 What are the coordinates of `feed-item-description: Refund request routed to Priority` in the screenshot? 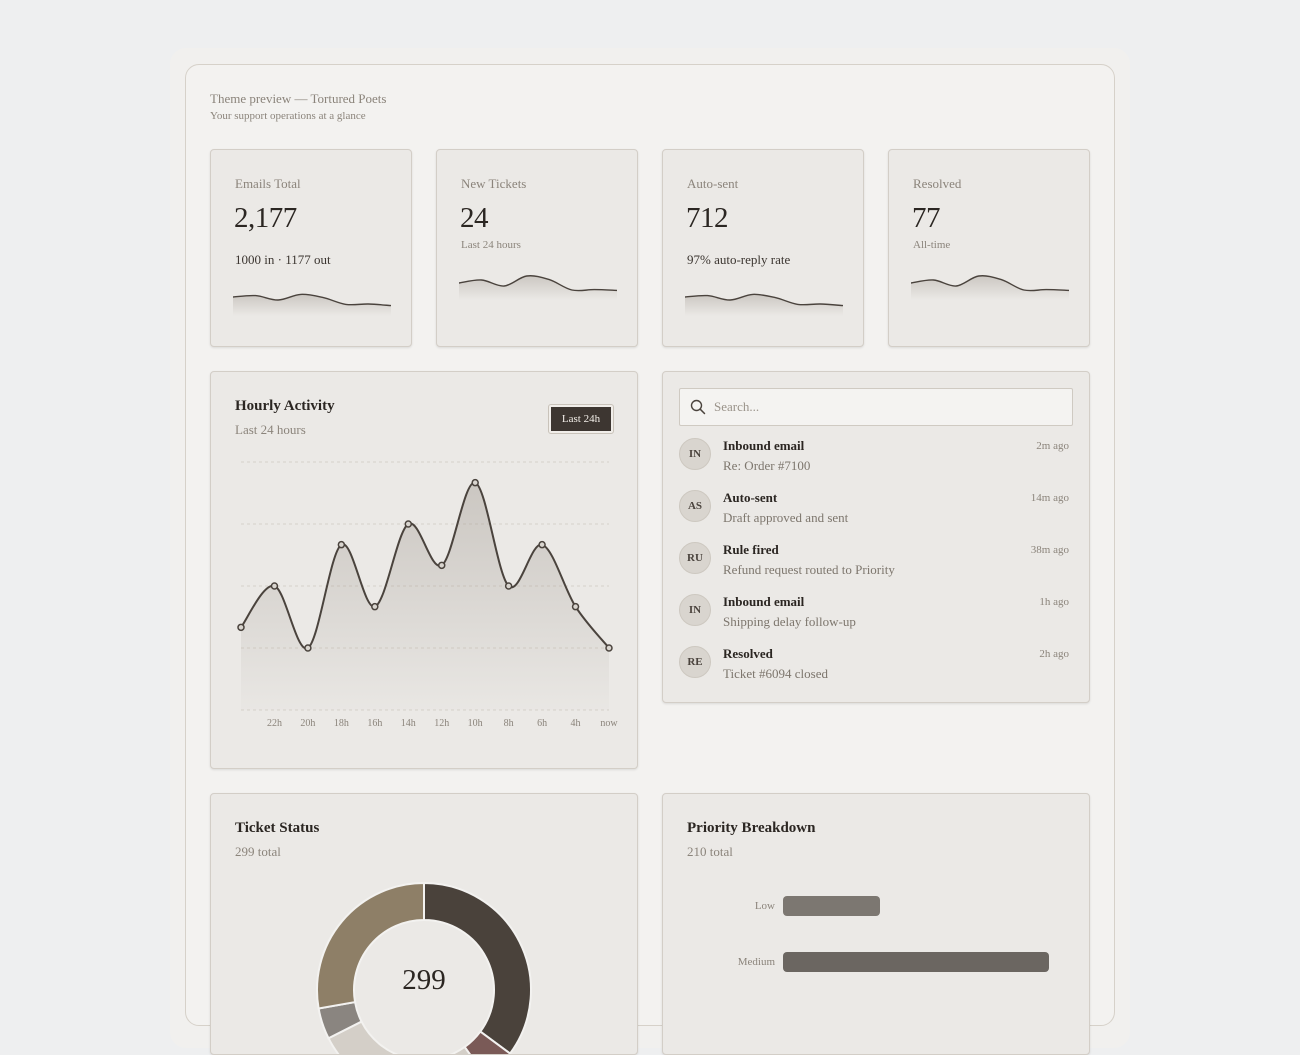 It's located at (809, 569).